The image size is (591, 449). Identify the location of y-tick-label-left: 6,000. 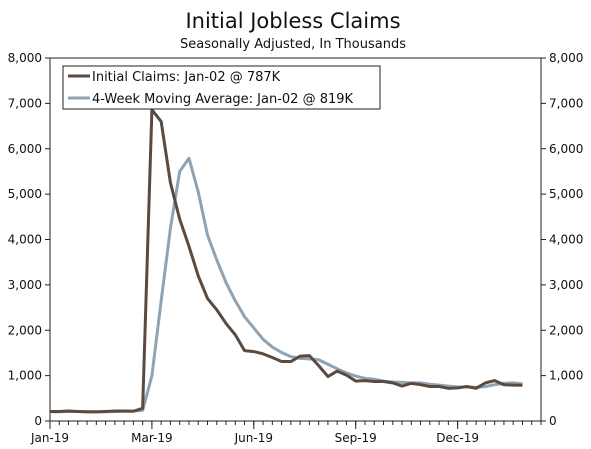
(25, 149).